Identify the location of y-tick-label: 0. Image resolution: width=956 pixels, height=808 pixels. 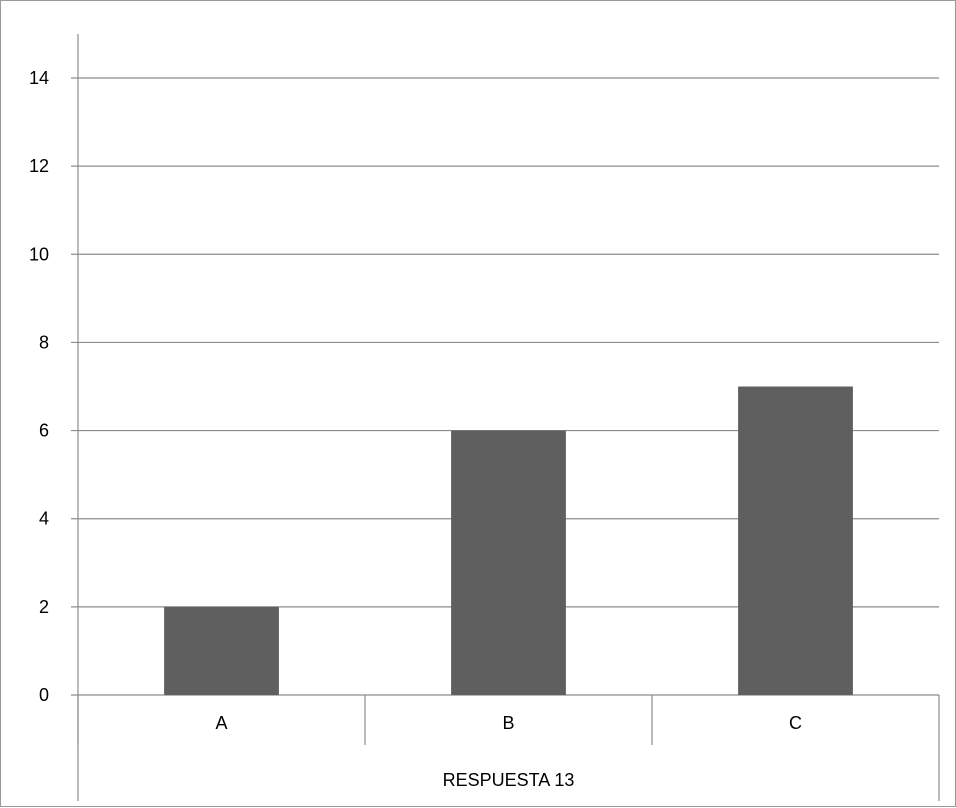
(44, 695).